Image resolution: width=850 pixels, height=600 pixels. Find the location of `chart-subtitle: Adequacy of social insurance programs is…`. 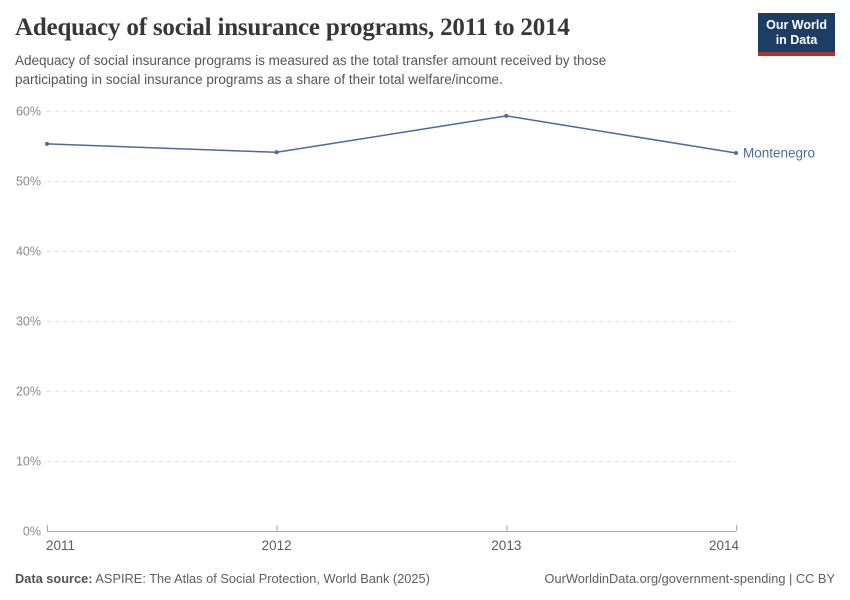

chart-subtitle: Adequacy of social insurance programs is… is located at coordinates (311, 70).